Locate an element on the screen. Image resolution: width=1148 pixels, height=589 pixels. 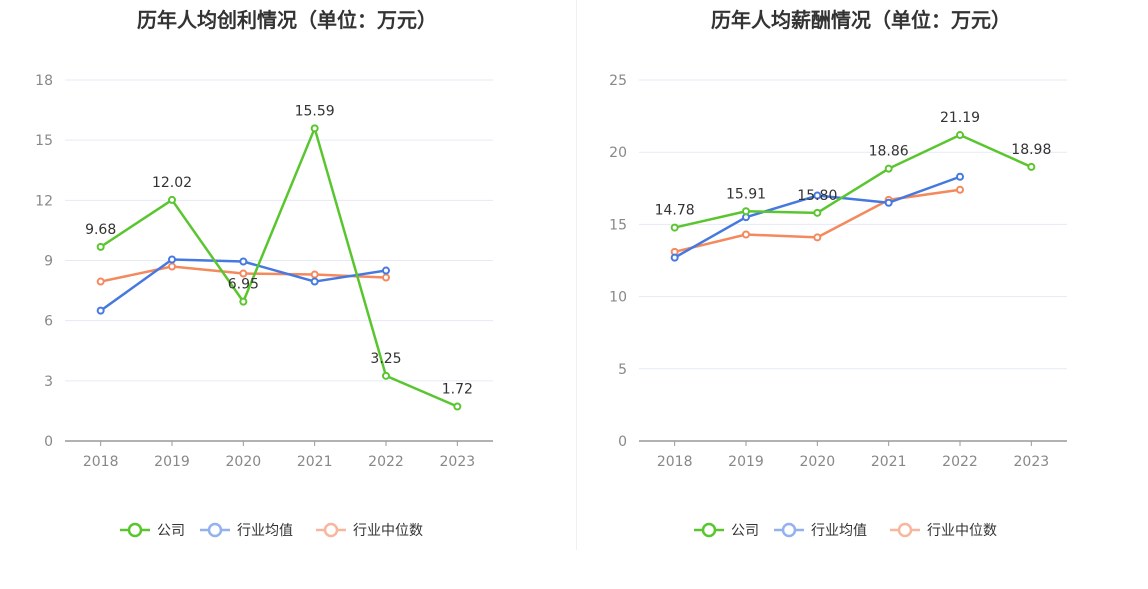
data-label: 14.78 is located at coordinates (675, 211).